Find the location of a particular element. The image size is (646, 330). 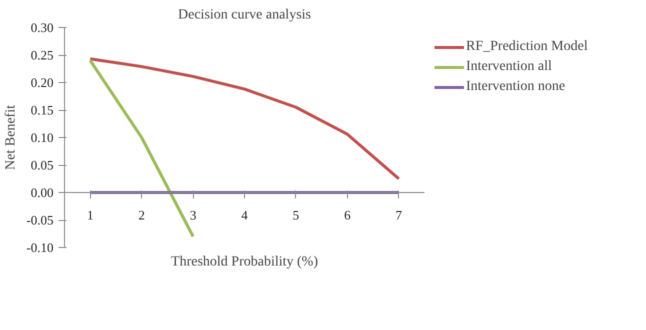

legend-label: Intervention all is located at coordinates (509, 67).